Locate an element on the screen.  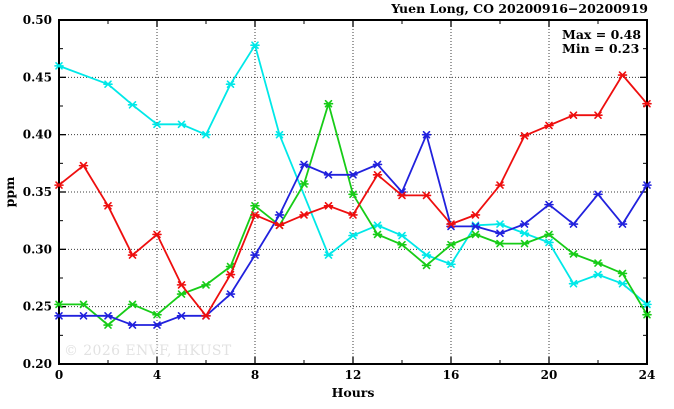
chart-title: Yuen Long, CO 20200916−20200919 is located at coordinates (519, 8).